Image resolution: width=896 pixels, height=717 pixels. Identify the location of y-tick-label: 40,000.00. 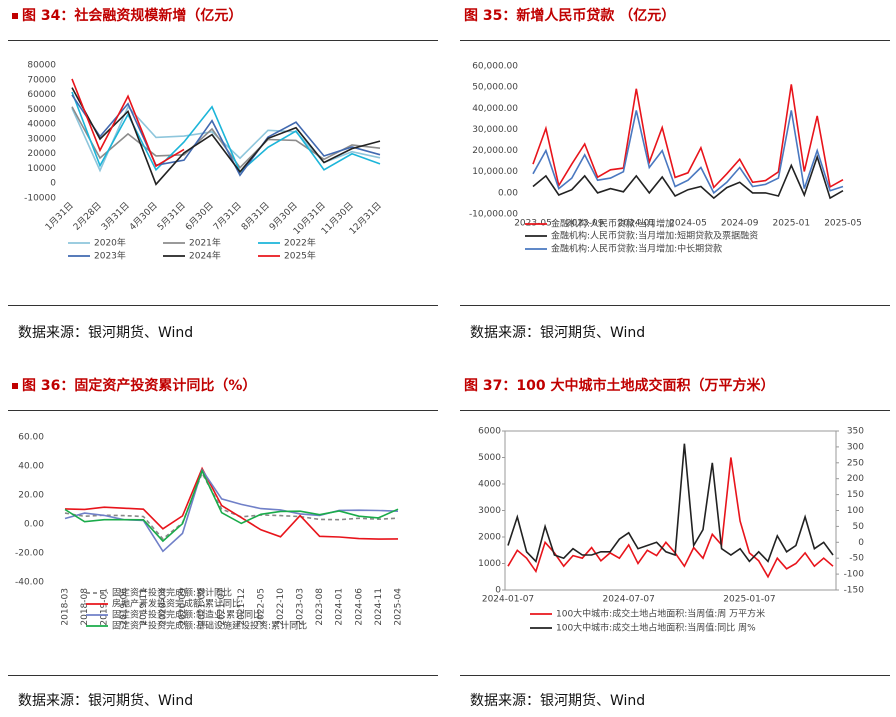
(495, 109).